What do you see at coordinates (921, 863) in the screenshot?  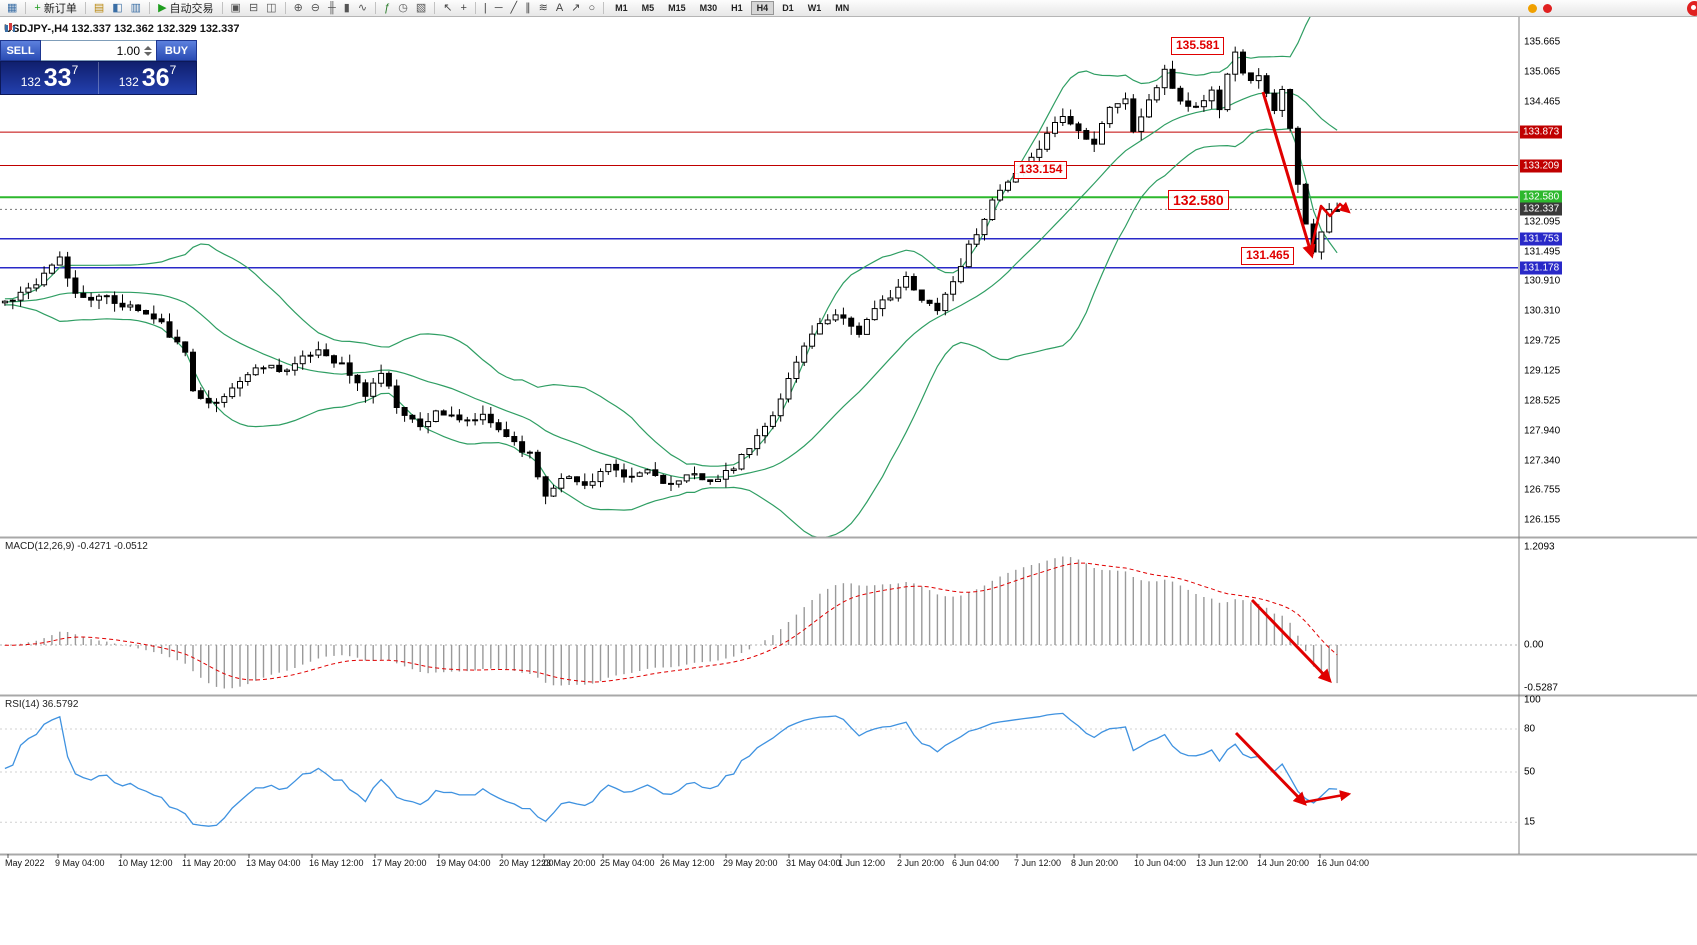 I see `time-axis-label: 2 Jun 20:00` at bounding box center [921, 863].